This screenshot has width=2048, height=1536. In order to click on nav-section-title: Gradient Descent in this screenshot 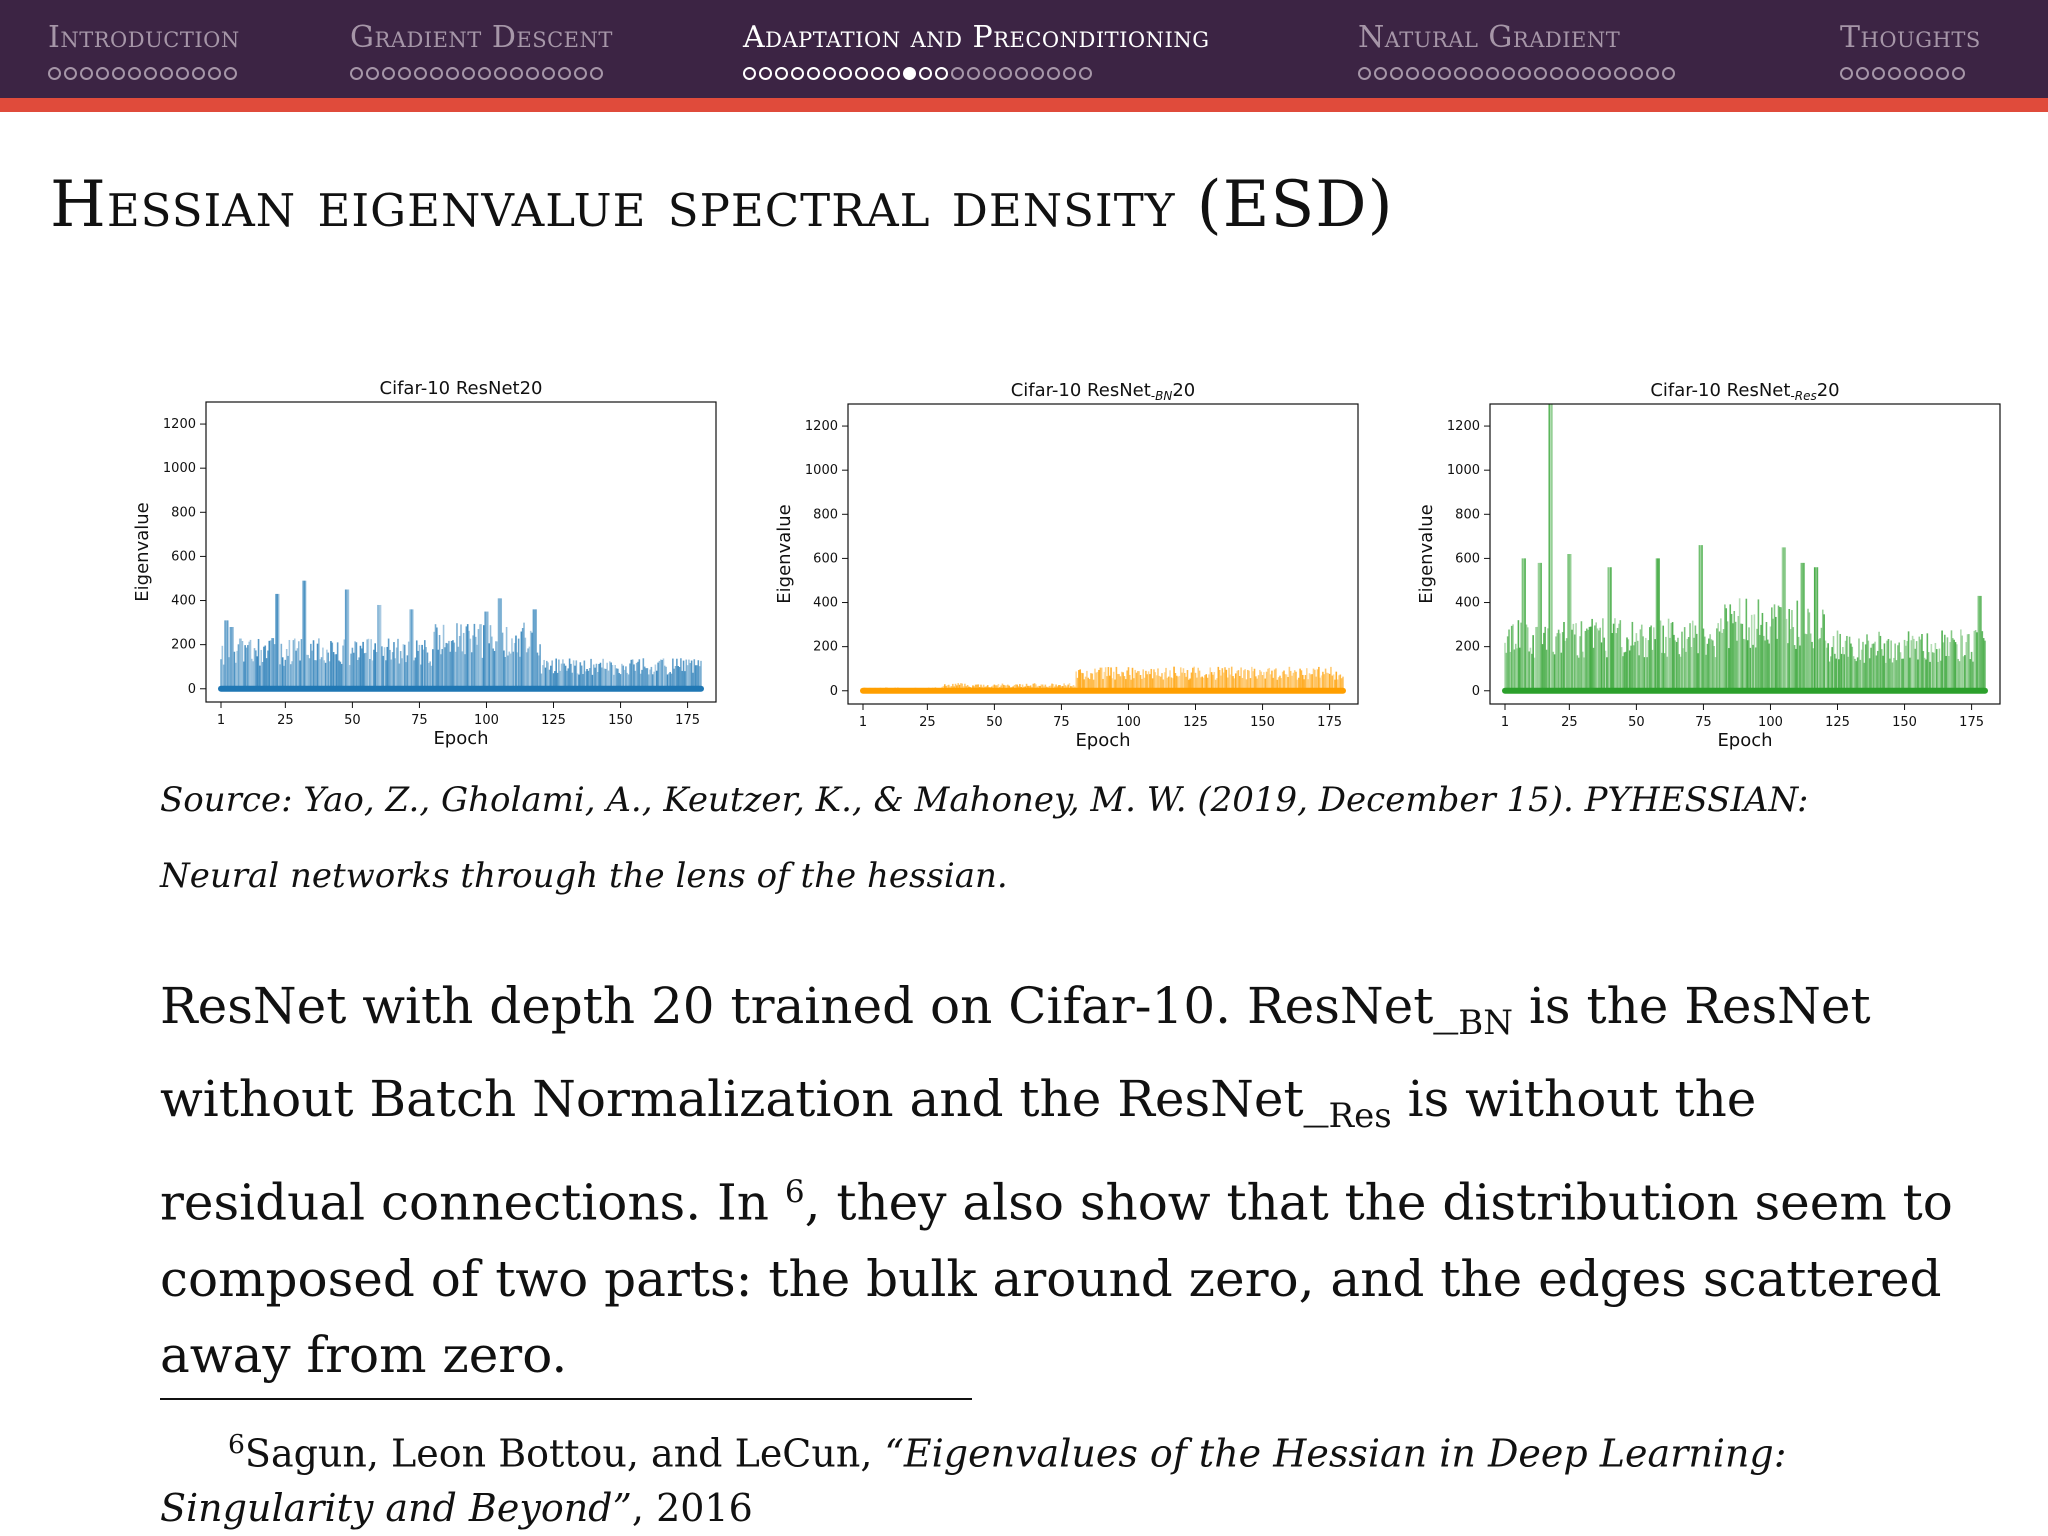, I will do `click(481, 37)`.